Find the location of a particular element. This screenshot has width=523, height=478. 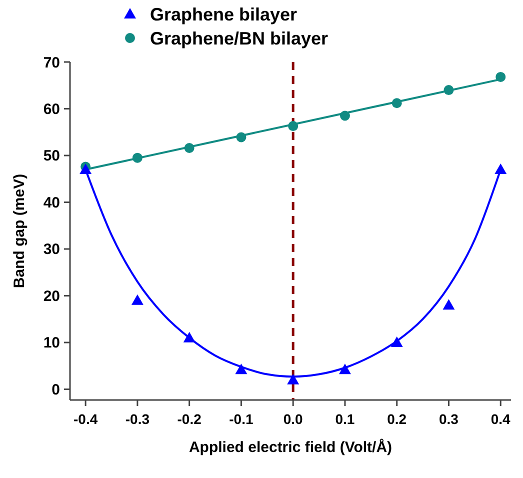

y-tick-label: 10 is located at coordinates (51, 343).